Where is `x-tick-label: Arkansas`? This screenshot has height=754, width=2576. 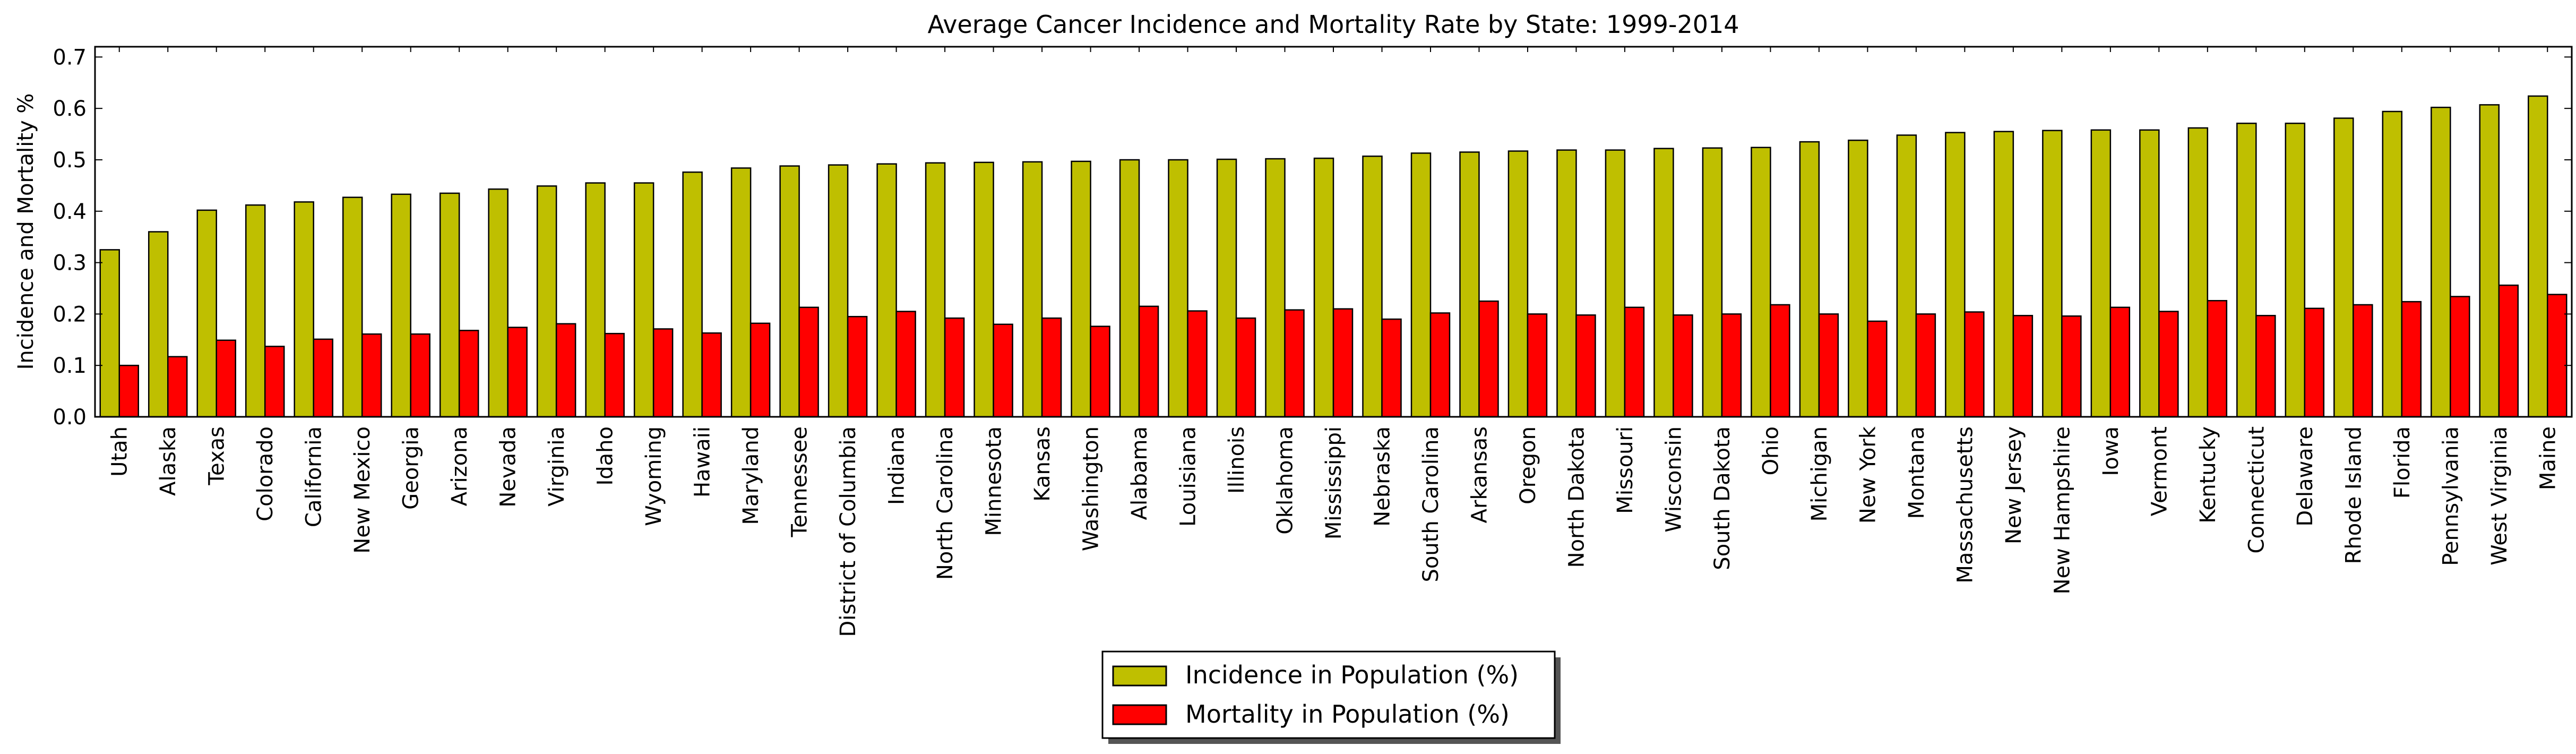 x-tick-label: Arkansas is located at coordinates (1480, 474).